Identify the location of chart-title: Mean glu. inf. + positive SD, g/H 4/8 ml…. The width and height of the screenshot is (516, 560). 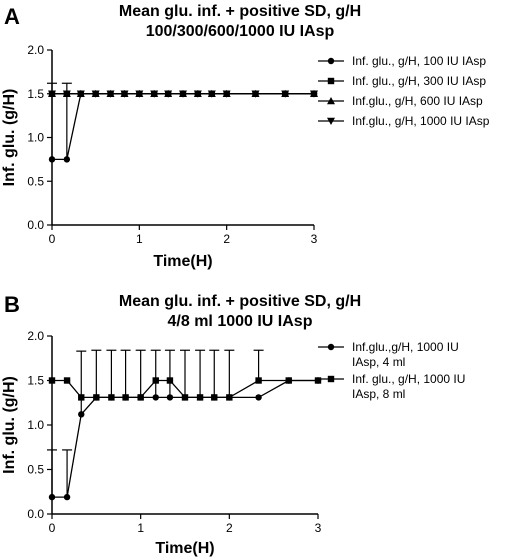
(240, 312).